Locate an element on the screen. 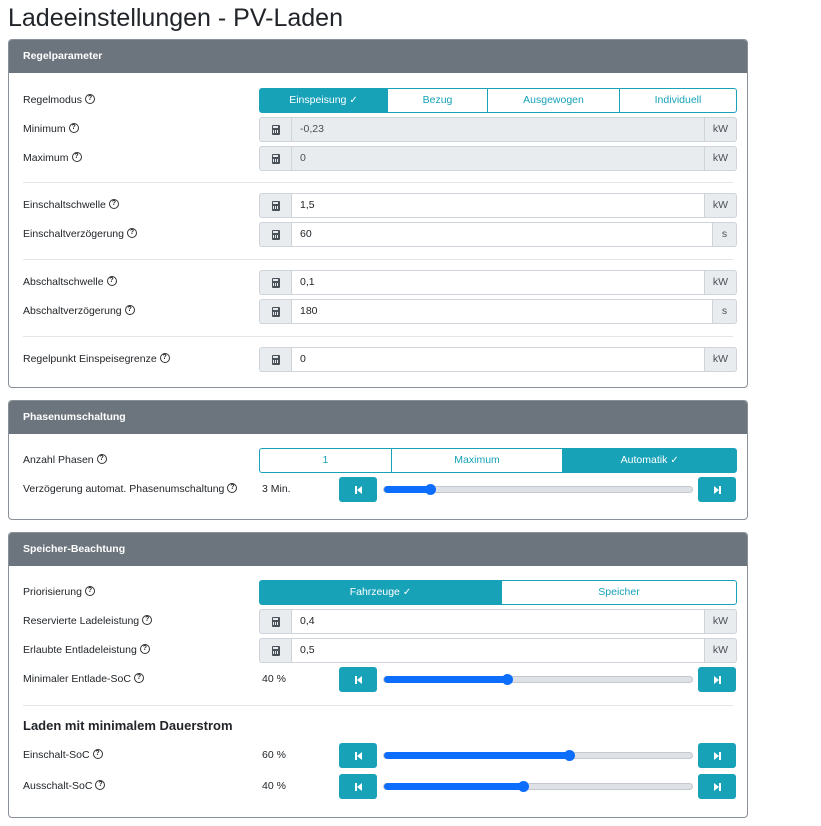 Image resolution: width=821 pixels, height=826 pixels. abschaltschwelle-input-group: 0,1 kW is located at coordinates (498, 282).